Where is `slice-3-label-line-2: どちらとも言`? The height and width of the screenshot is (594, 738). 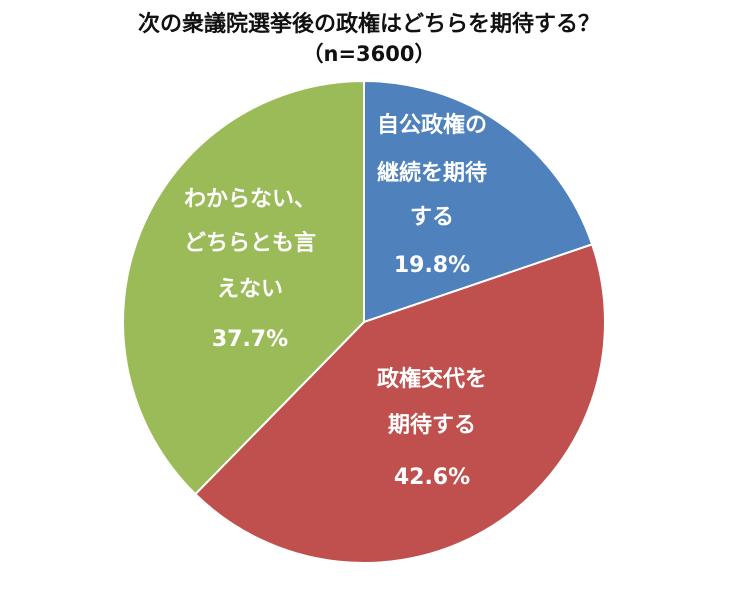 slice-3-label-line-2: どちらとも言 is located at coordinates (250, 243).